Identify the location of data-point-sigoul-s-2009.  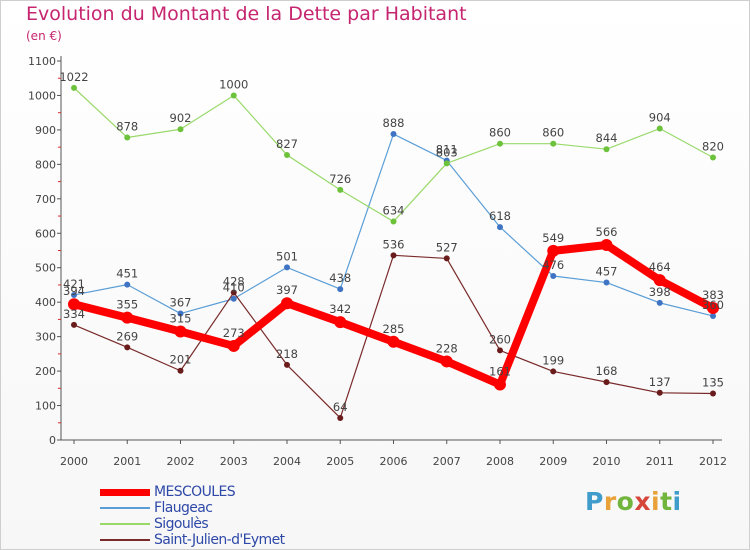
(553, 143).